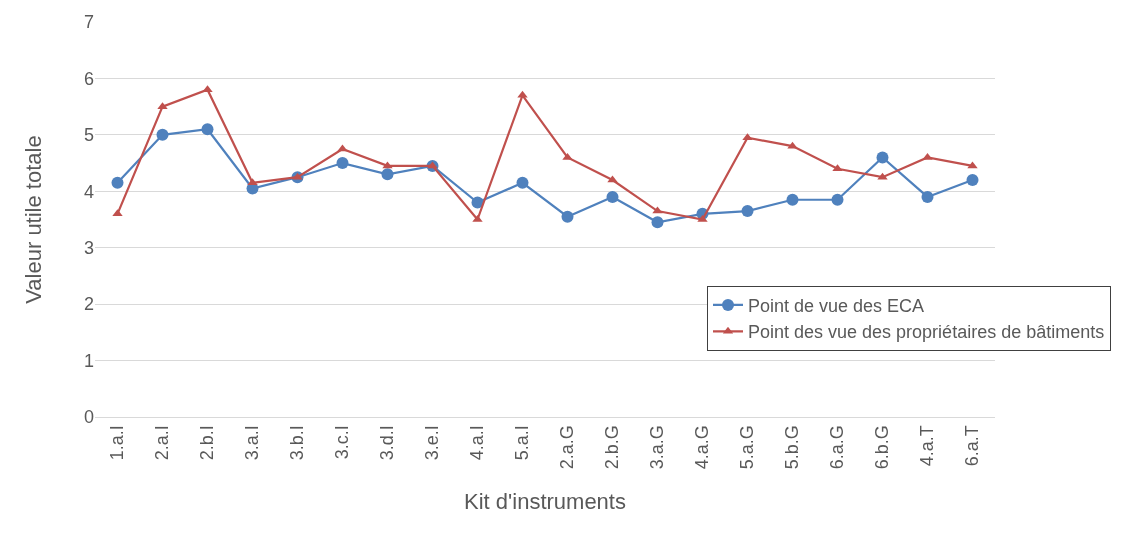 The height and width of the screenshot is (542, 1123). Describe the element at coordinates (545, 502) in the screenshot. I see `x-axis-title: Kit d'instruments` at that location.